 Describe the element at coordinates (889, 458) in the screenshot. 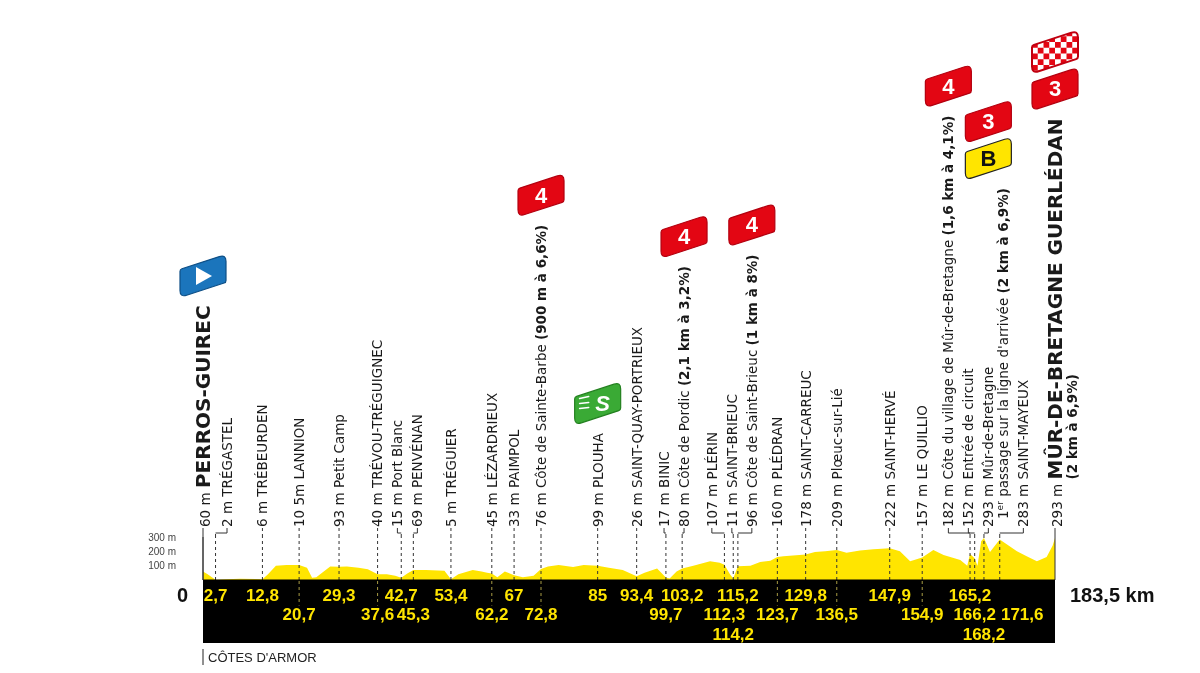

I see `ref-line-label: 222 m SAINT-HERVÉ` at that location.